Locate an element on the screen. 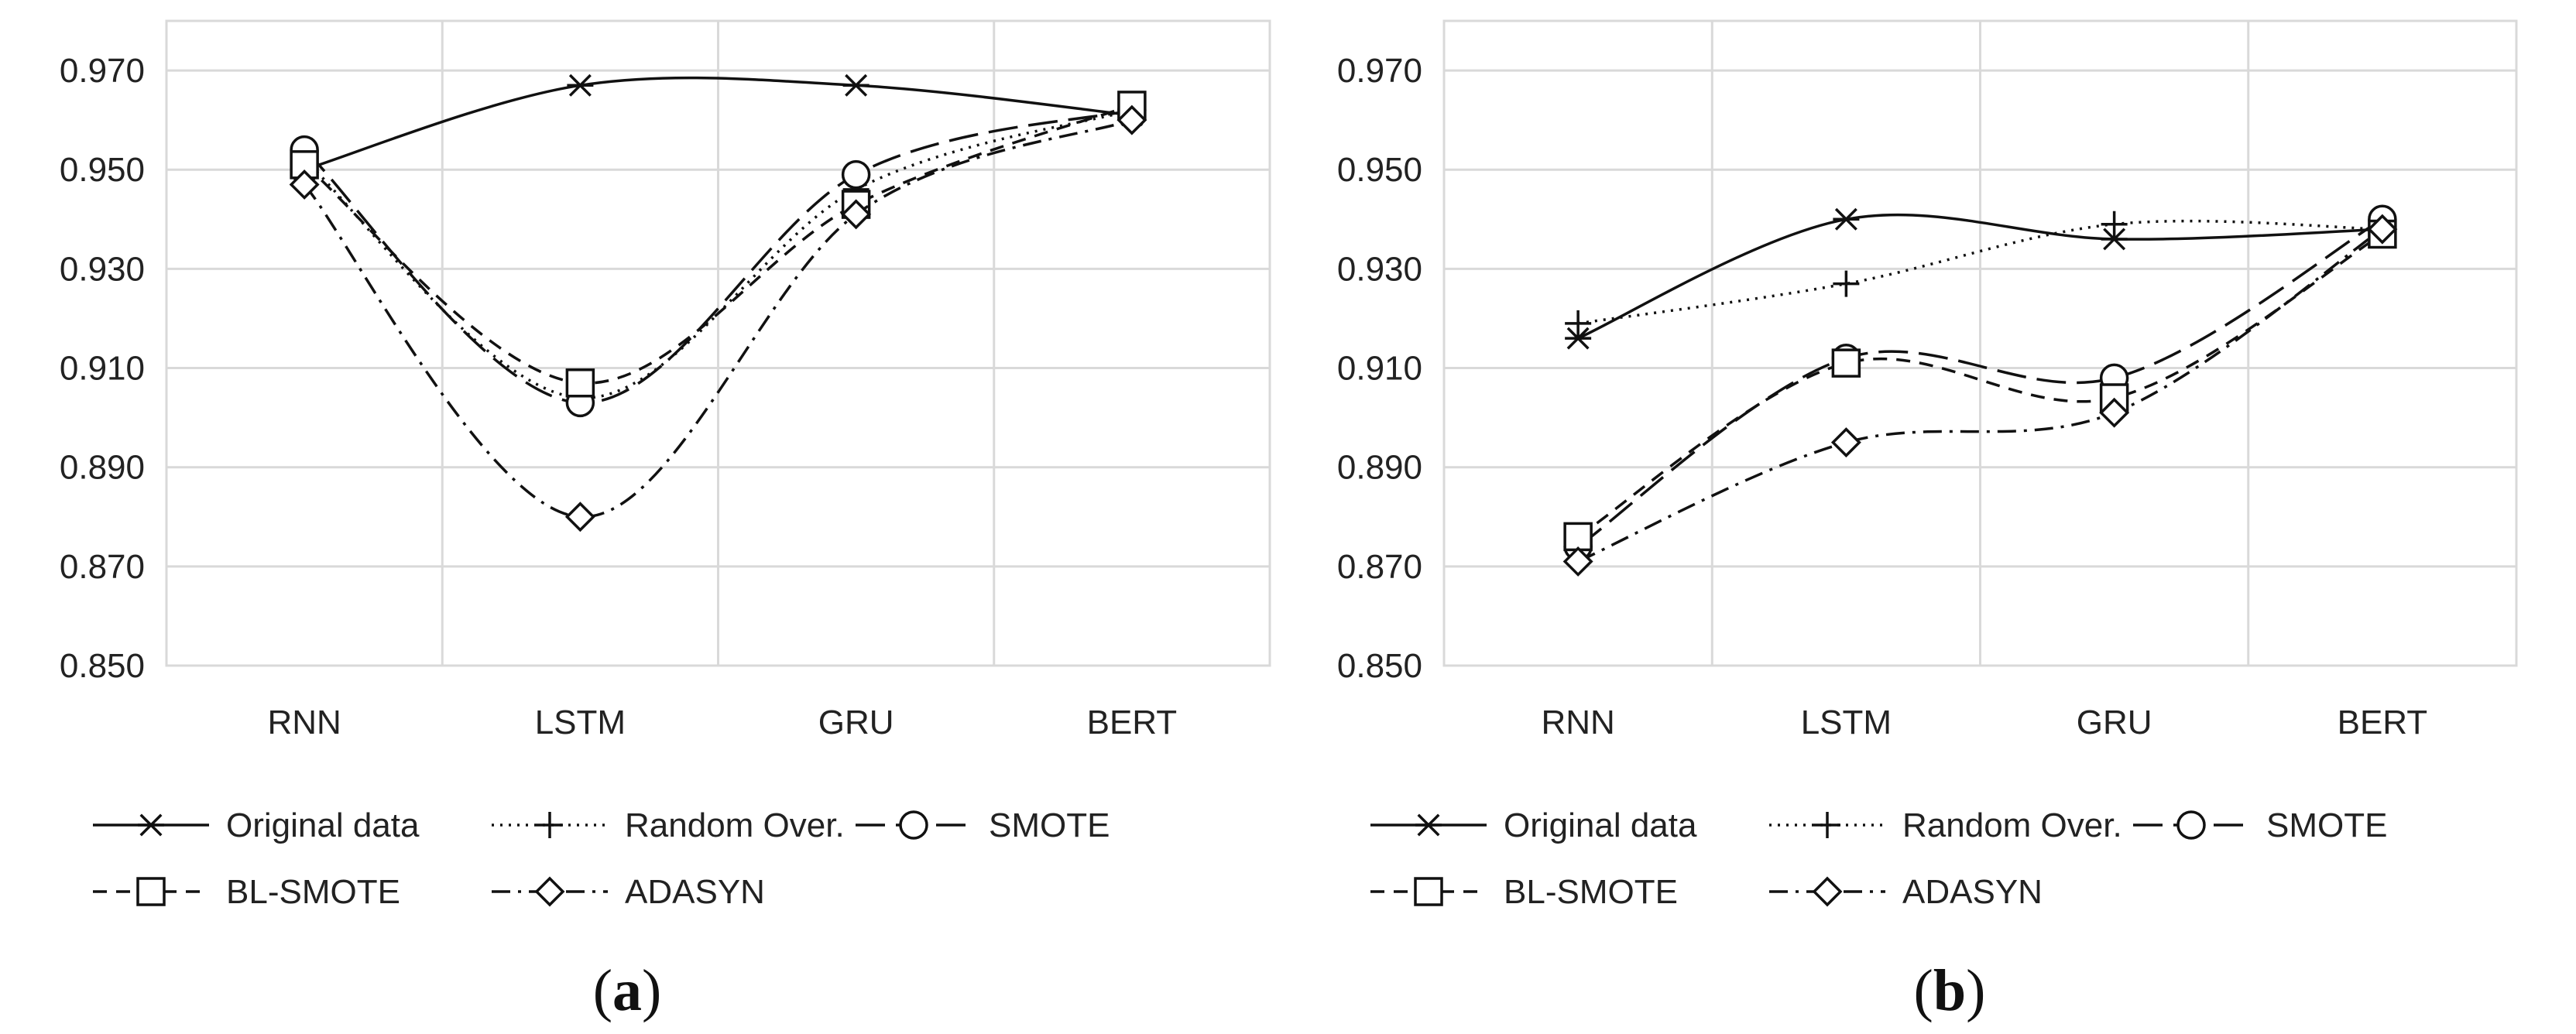 The width and height of the screenshot is (2576, 1034). point-bl-smote-rnn is located at coordinates (1578, 537).